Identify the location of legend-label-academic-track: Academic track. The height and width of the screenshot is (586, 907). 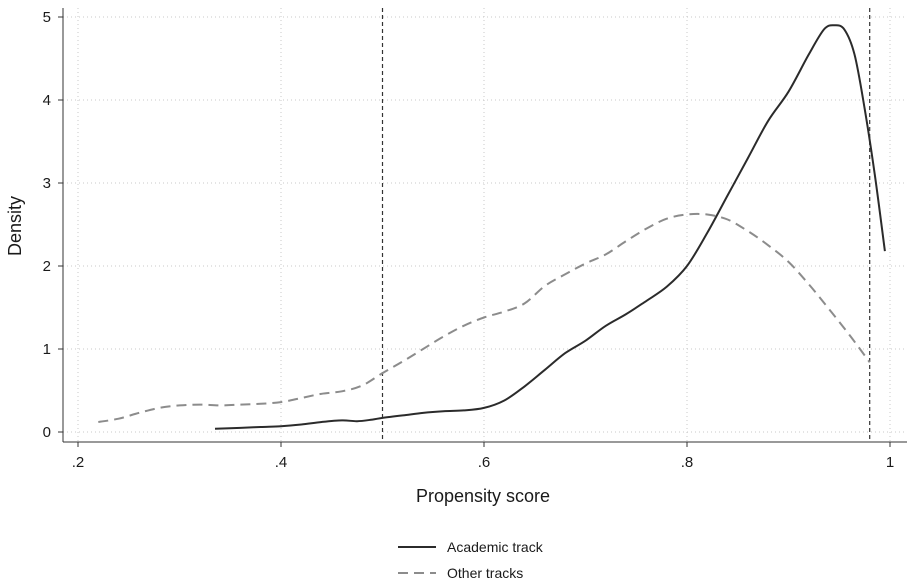
(495, 547).